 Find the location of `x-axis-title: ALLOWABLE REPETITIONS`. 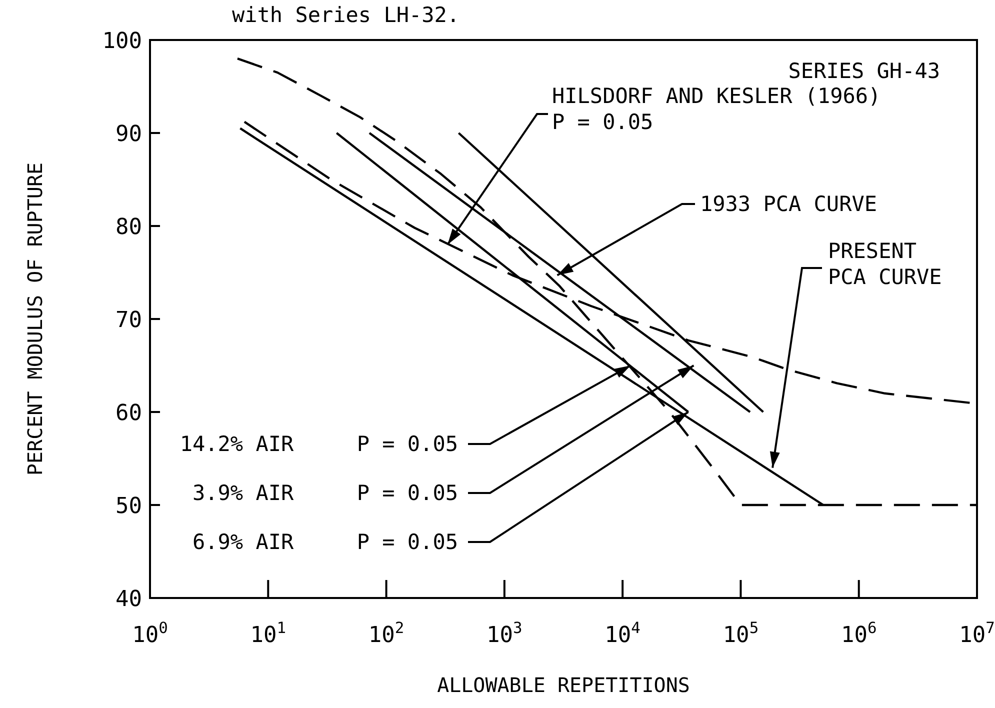

x-axis-title: ALLOWABLE REPETITIONS is located at coordinates (563, 685).